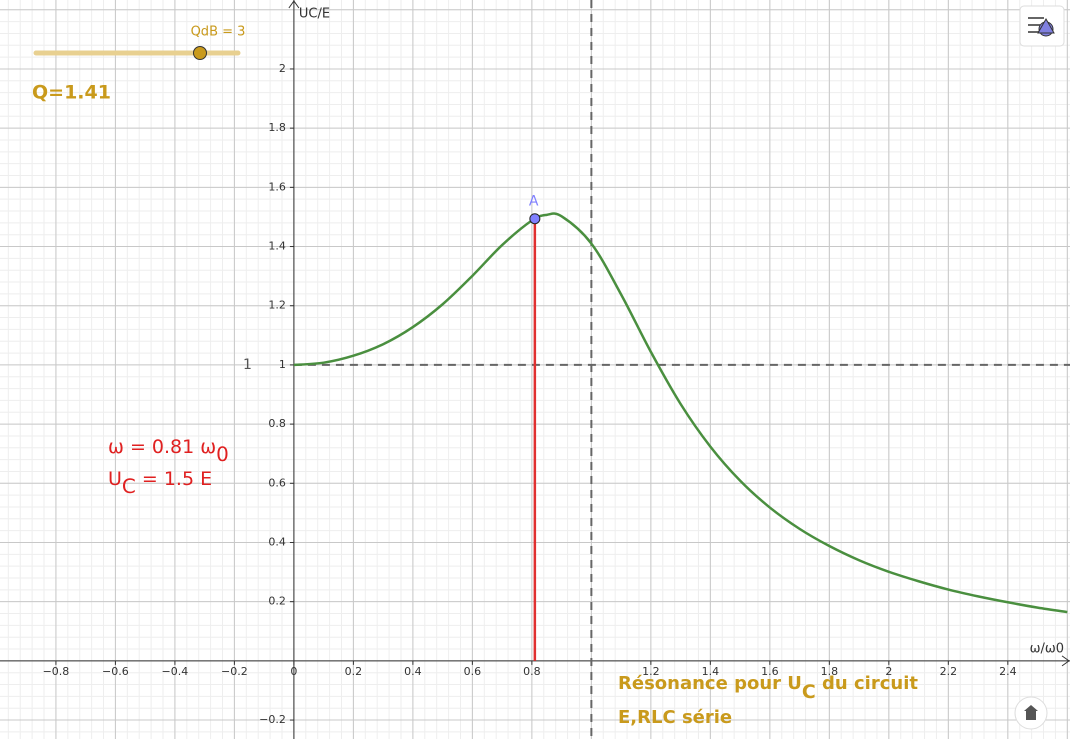  Describe the element at coordinates (272, 719) in the screenshot. I see `y-tick-label: −0.2` at that location.